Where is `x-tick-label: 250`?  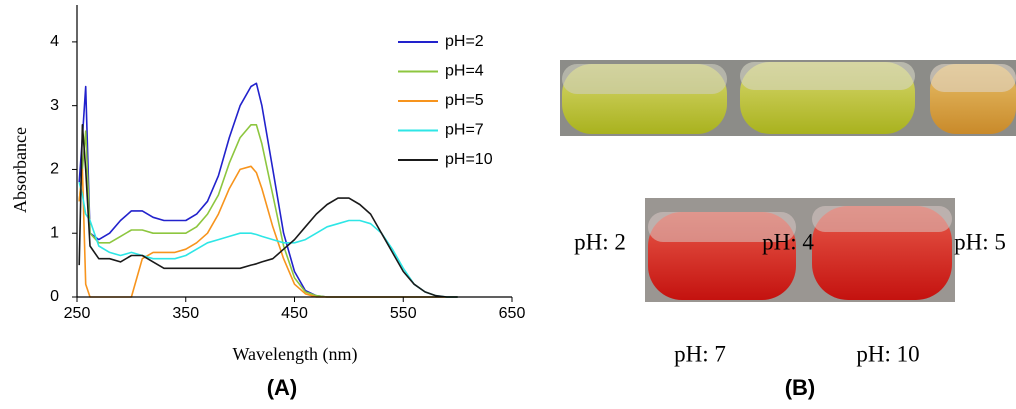 x-tick-label: 250 is located at coordinates (77, 313).